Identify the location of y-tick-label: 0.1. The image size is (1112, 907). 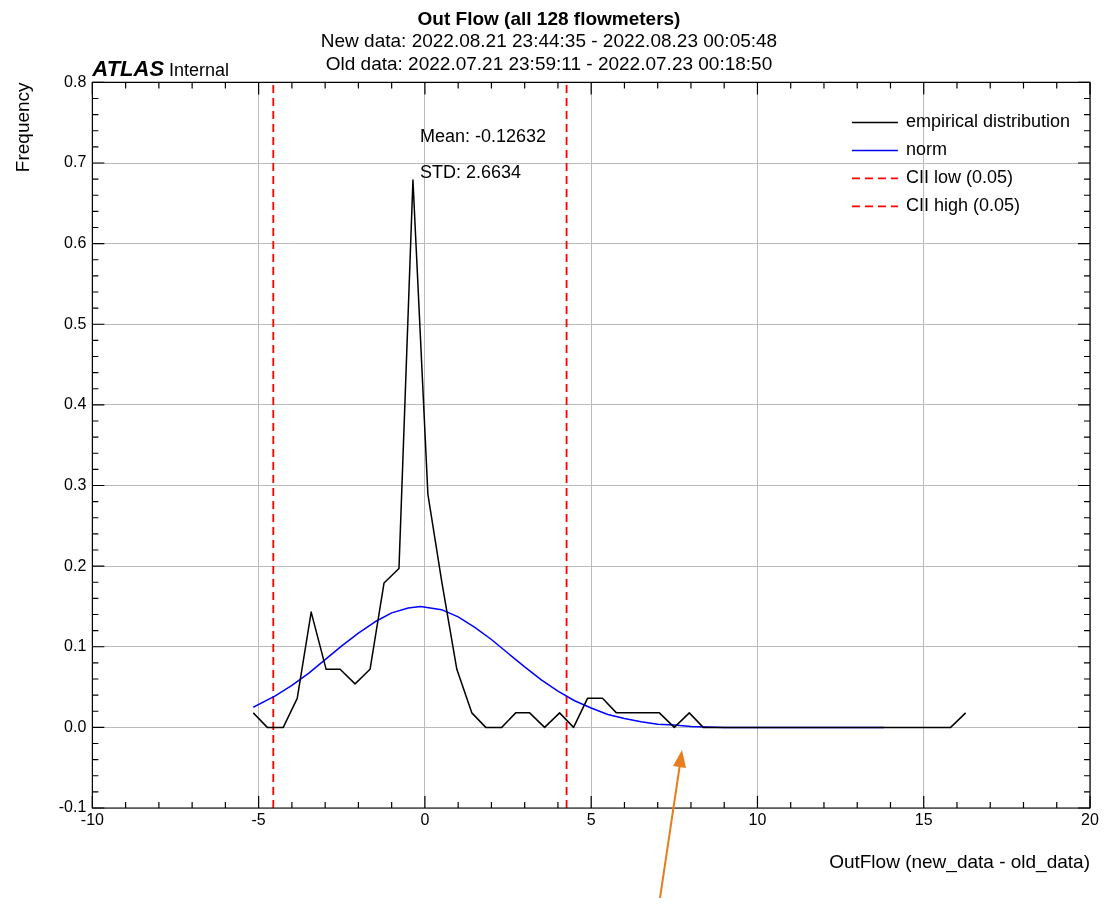
(75, 646).